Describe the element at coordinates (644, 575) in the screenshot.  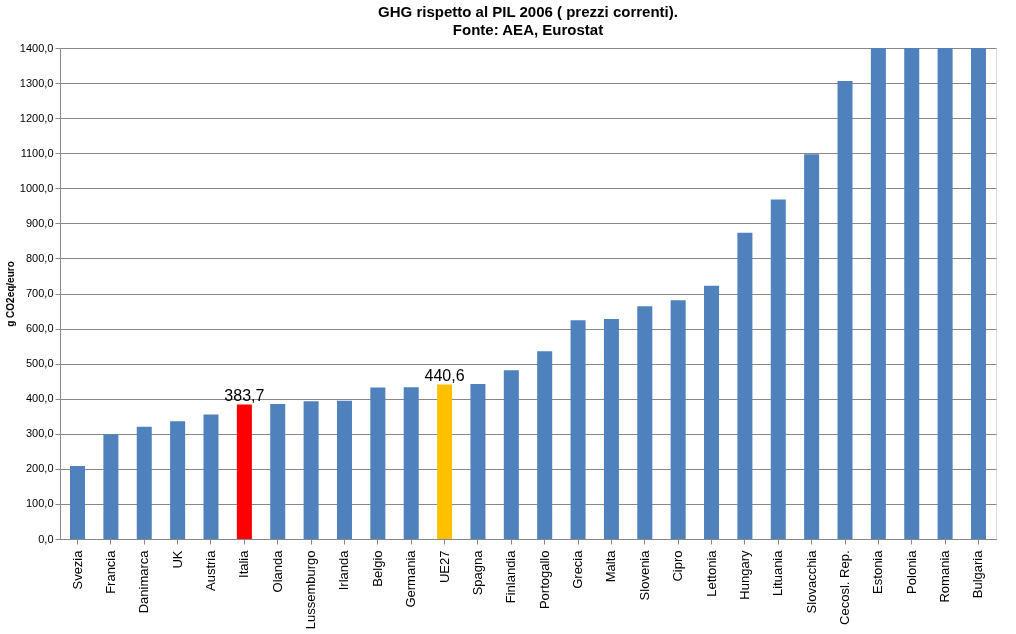
I see `x-tick-label: Slovenia` at that location.